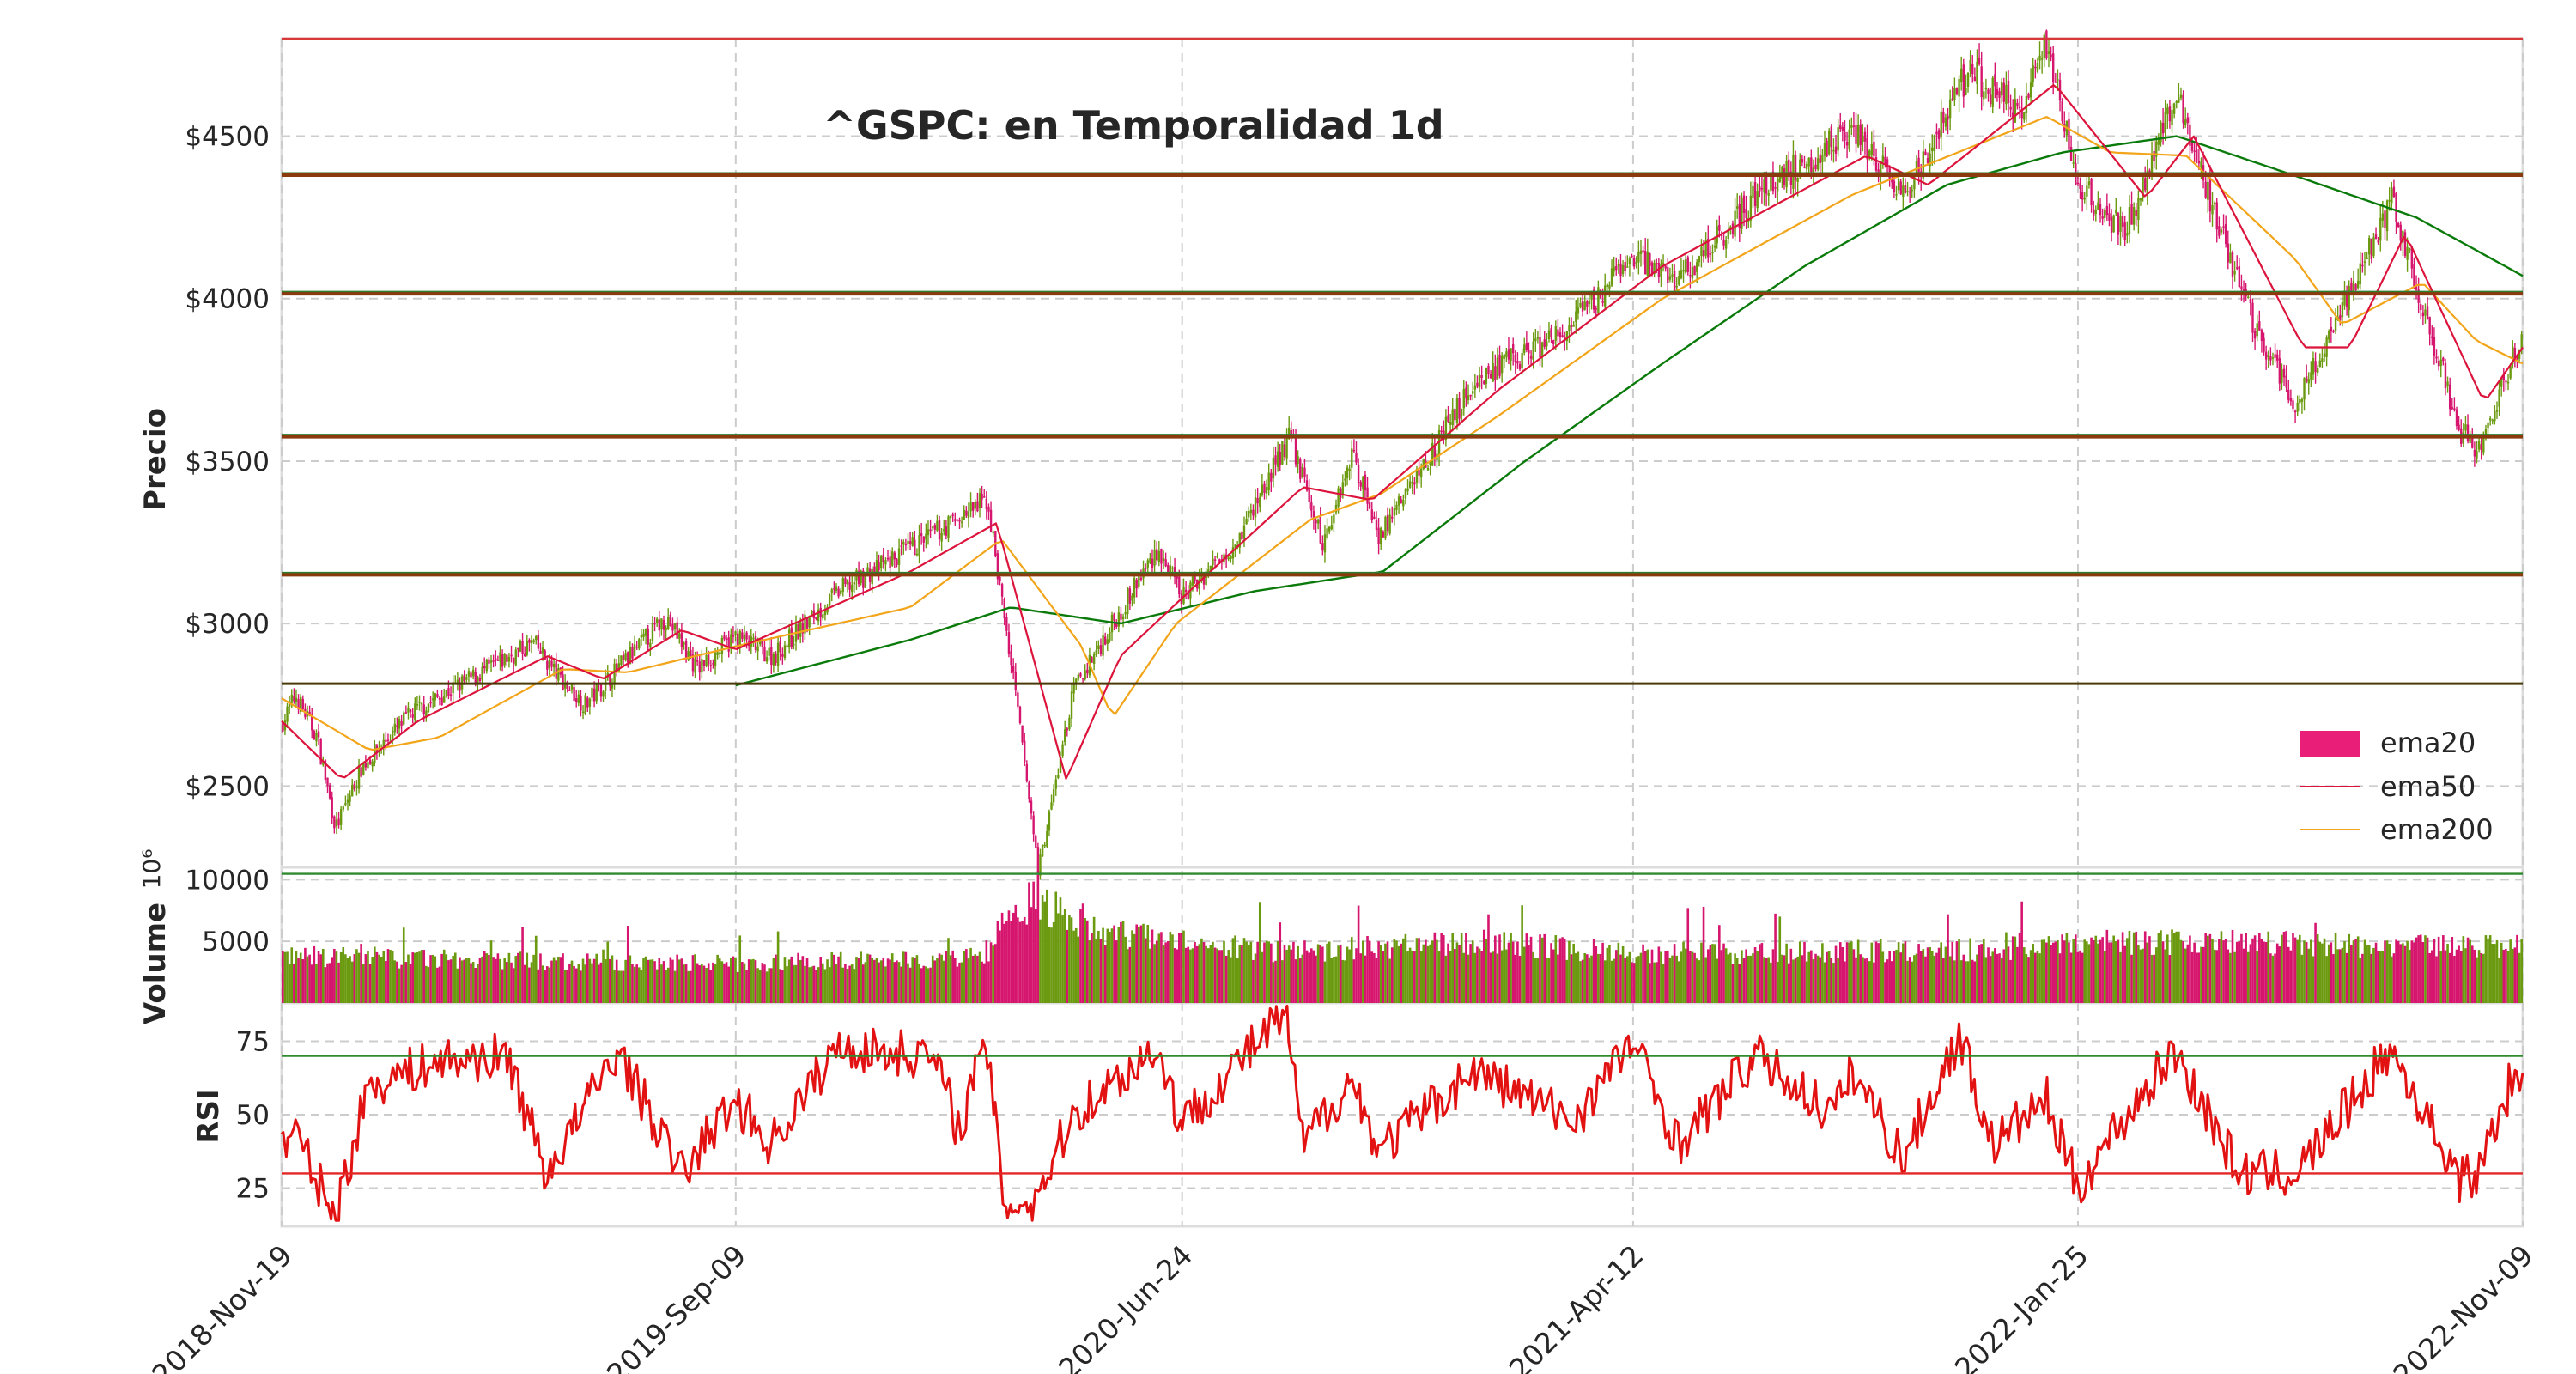  I want to click on volume-ytick-label: 10000, so click(228, 880).